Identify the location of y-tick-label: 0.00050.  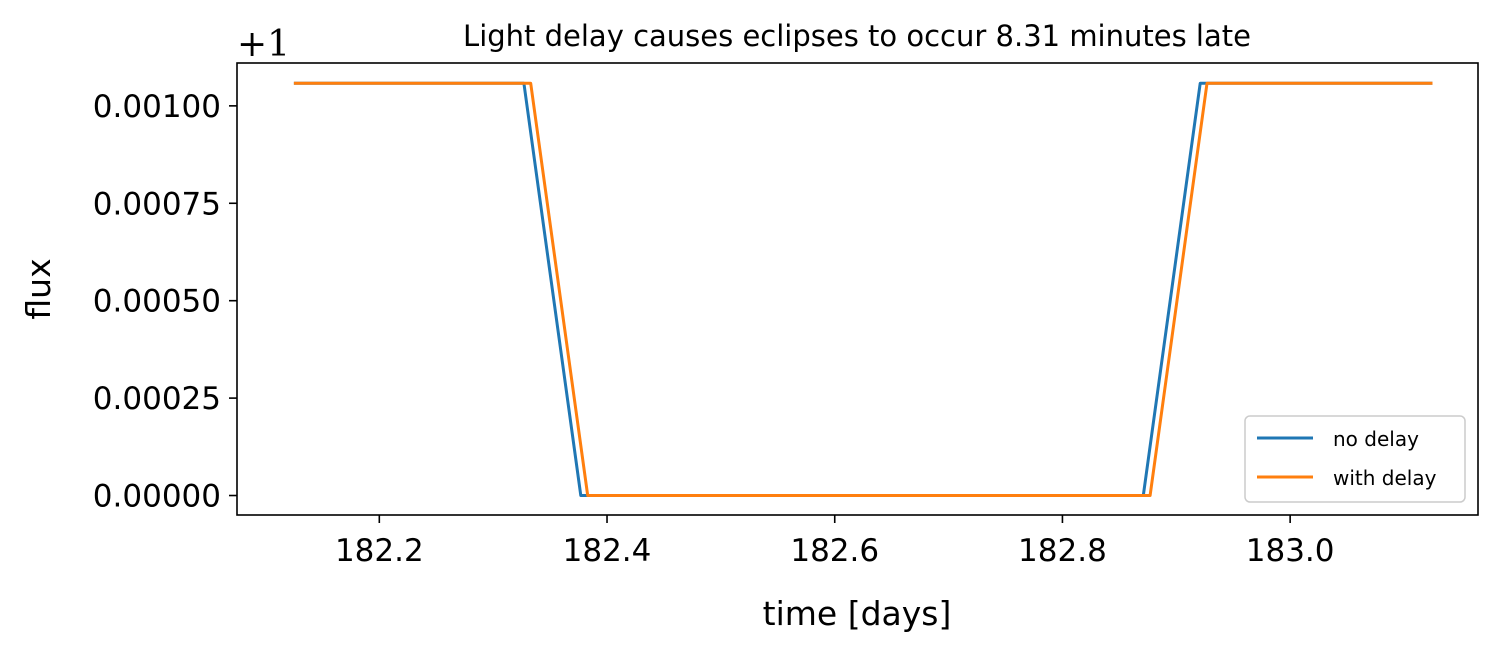
(157, 302).